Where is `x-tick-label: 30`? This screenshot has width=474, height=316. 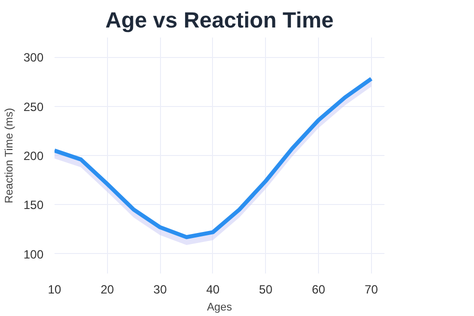
x-tick-label: 30 is located at coordinates (160, 289).